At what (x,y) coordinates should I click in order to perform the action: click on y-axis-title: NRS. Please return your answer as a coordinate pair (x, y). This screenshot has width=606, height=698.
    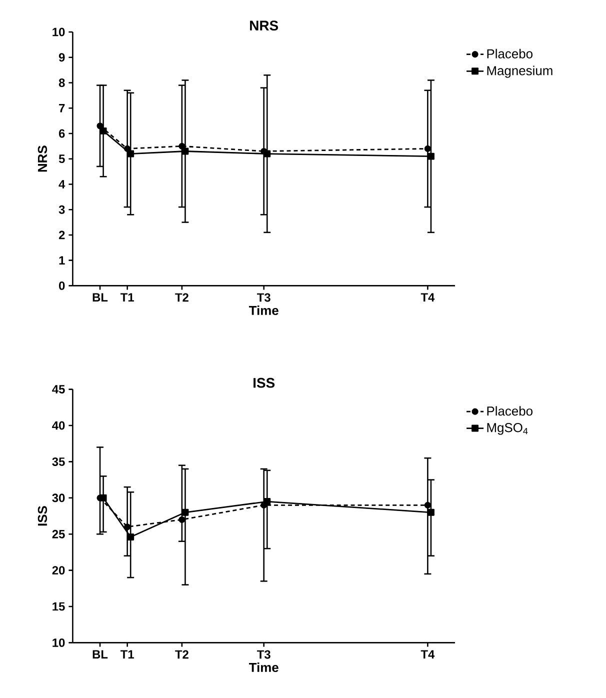
    Looking at the image, I should click on (43, 159).